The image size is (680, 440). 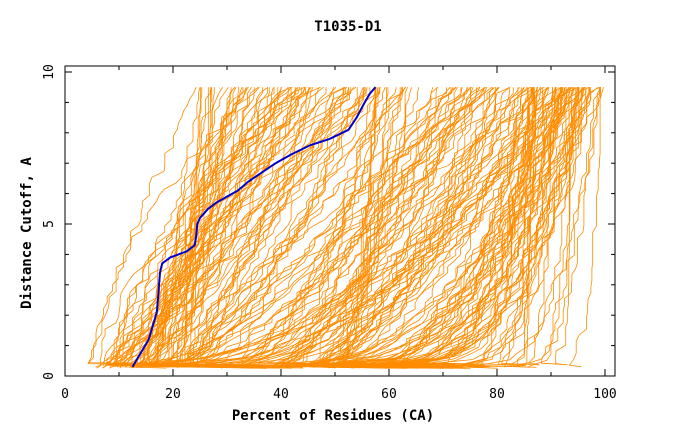 What do you see at coordinates (49, 376) in the screenshot?
I see `y-tick-label: 0` at bounding box center [49, 376].